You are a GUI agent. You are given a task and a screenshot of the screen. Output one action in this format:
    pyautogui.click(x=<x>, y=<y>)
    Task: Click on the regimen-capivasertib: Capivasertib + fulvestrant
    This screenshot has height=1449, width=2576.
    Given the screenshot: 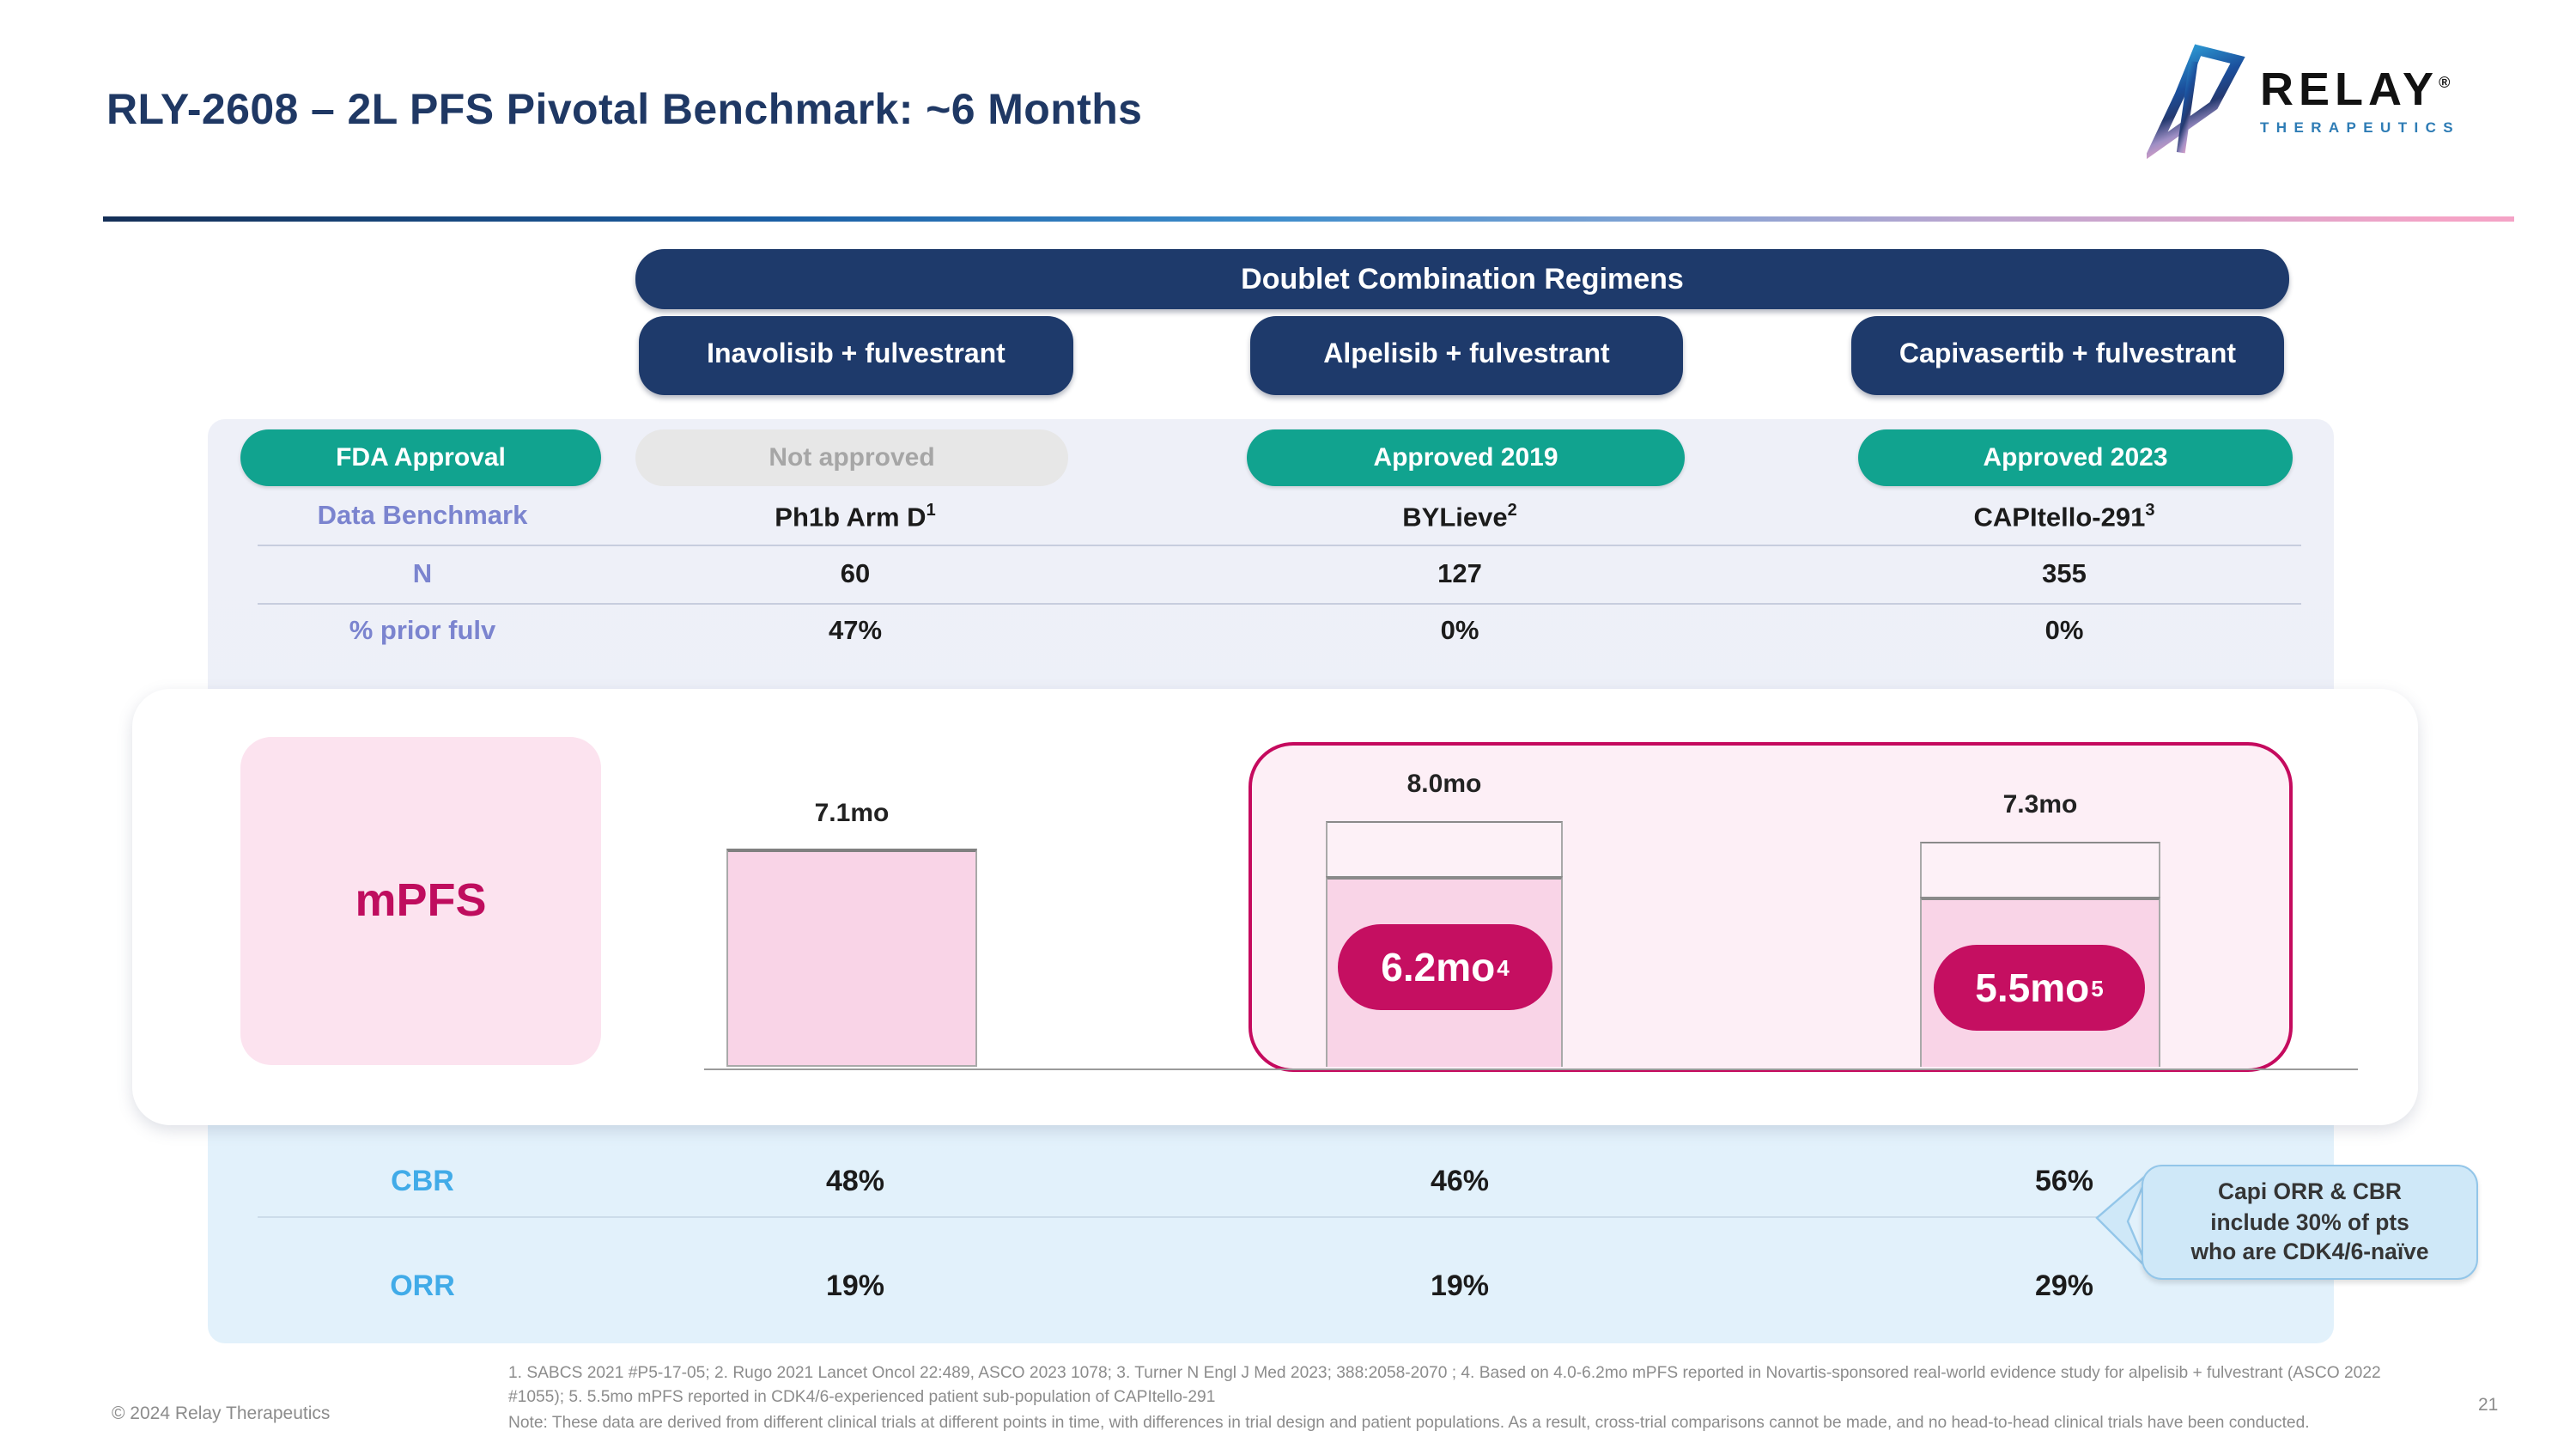 What is the action you would take?
    pyautogui.click(x=2068, y=355)
    